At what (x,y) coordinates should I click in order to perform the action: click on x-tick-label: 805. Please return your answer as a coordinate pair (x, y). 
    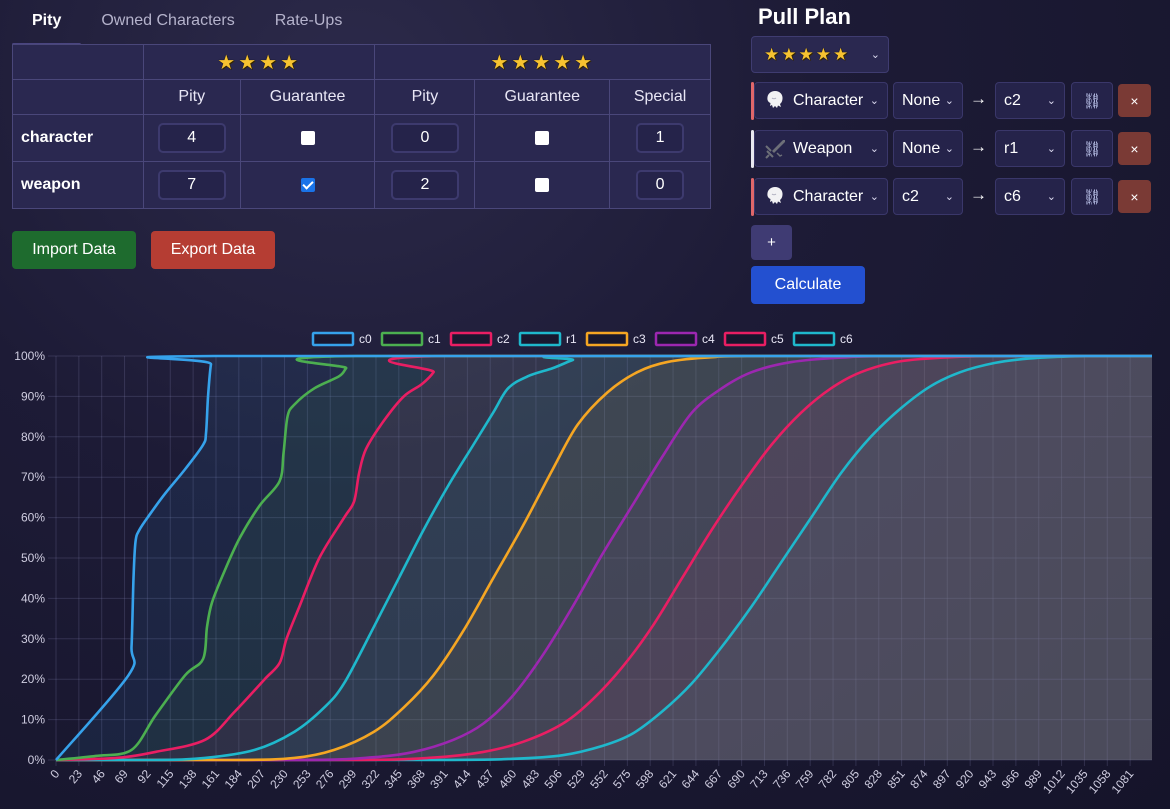
    Looking at the image, I should click on (851, 779).